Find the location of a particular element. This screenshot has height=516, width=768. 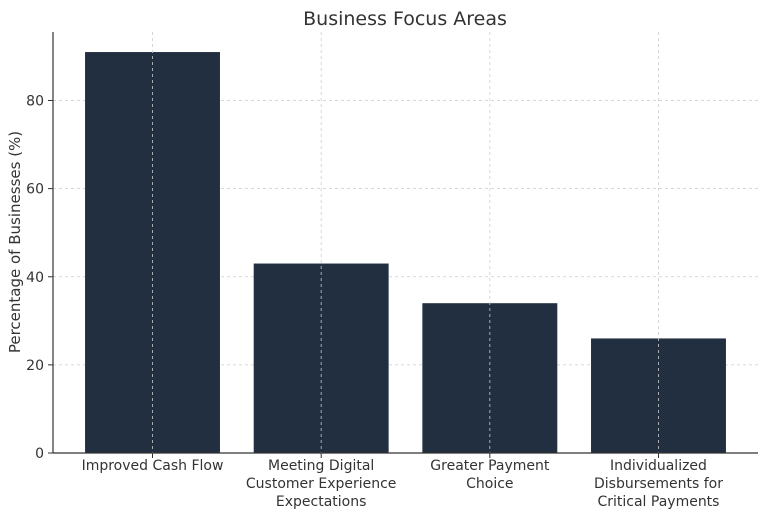

x-tick-label-line: Greater Payment is located at coordinates (490, 466).